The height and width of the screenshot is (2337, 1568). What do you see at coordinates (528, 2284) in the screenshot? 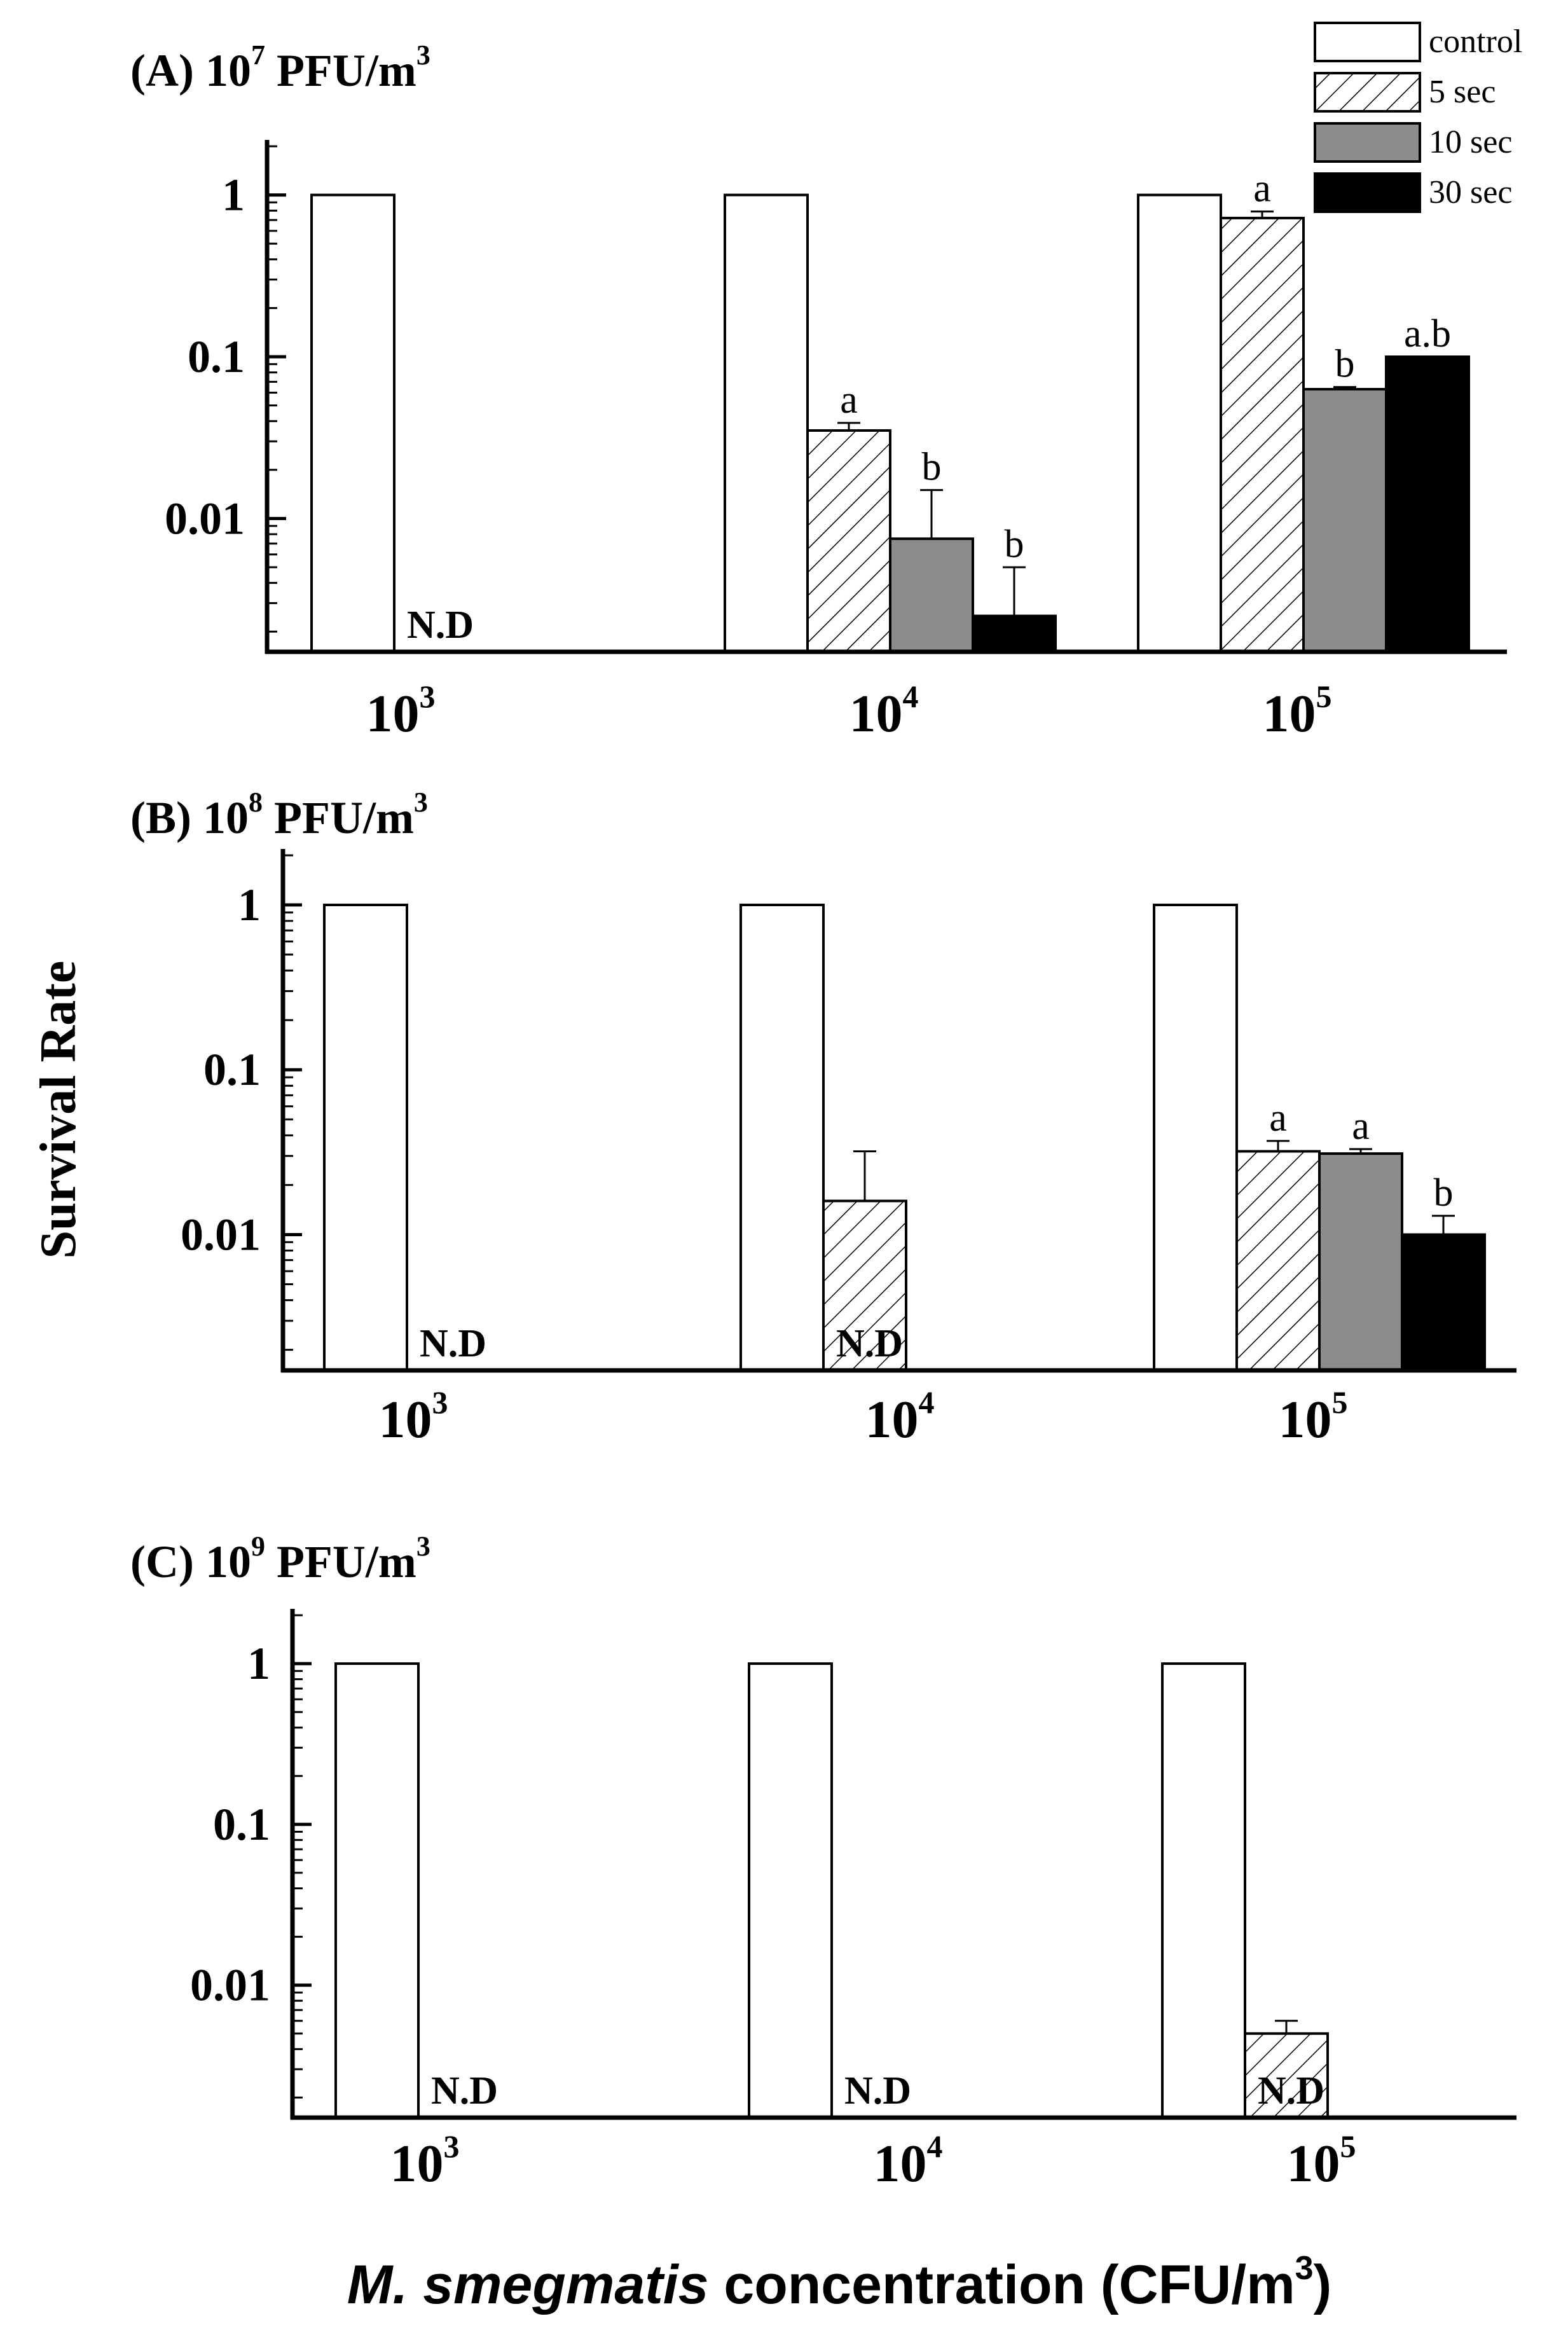
I see `x-axis-label-italic: M. smegmatis` at bounding box center [528, 2284].